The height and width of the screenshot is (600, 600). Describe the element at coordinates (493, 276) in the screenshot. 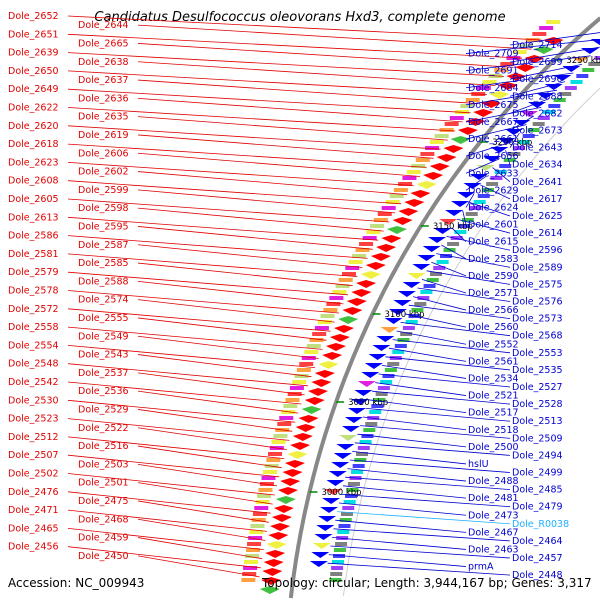

I see `right-gene-label: Dole_2590` at that location.